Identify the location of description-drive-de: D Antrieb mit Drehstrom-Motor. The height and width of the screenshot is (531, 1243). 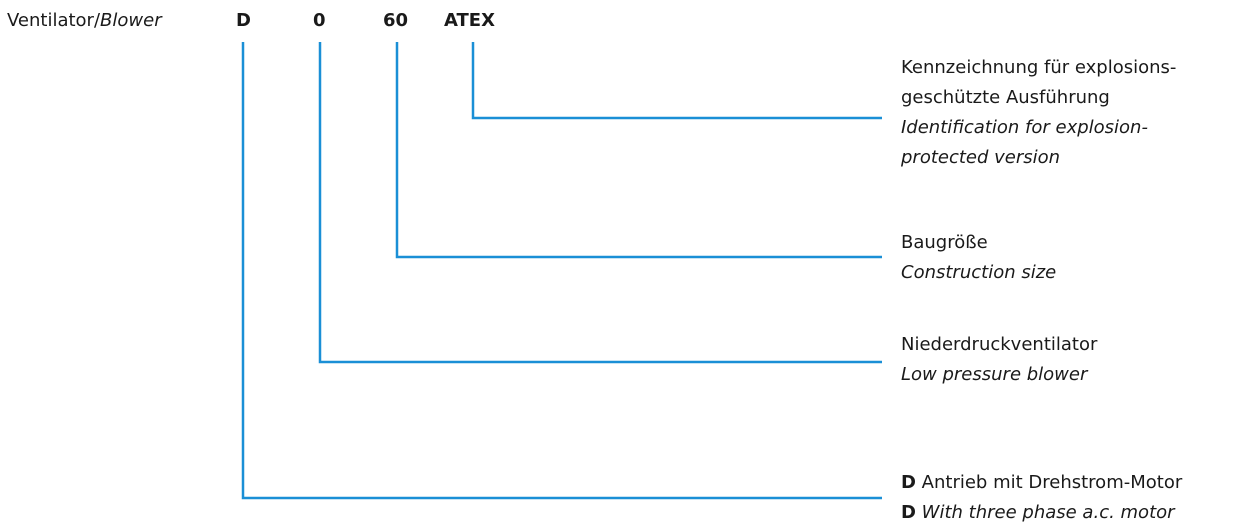
(1041, 483).